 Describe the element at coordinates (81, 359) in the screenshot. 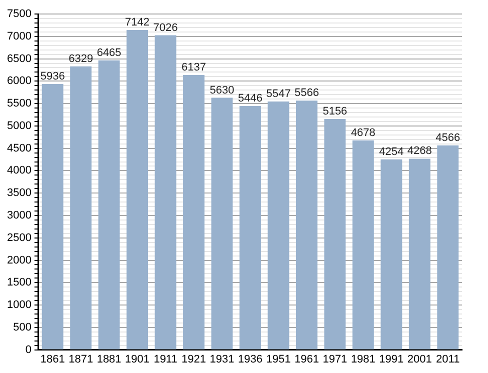

I see `x-tick-label: 1871` at that location.